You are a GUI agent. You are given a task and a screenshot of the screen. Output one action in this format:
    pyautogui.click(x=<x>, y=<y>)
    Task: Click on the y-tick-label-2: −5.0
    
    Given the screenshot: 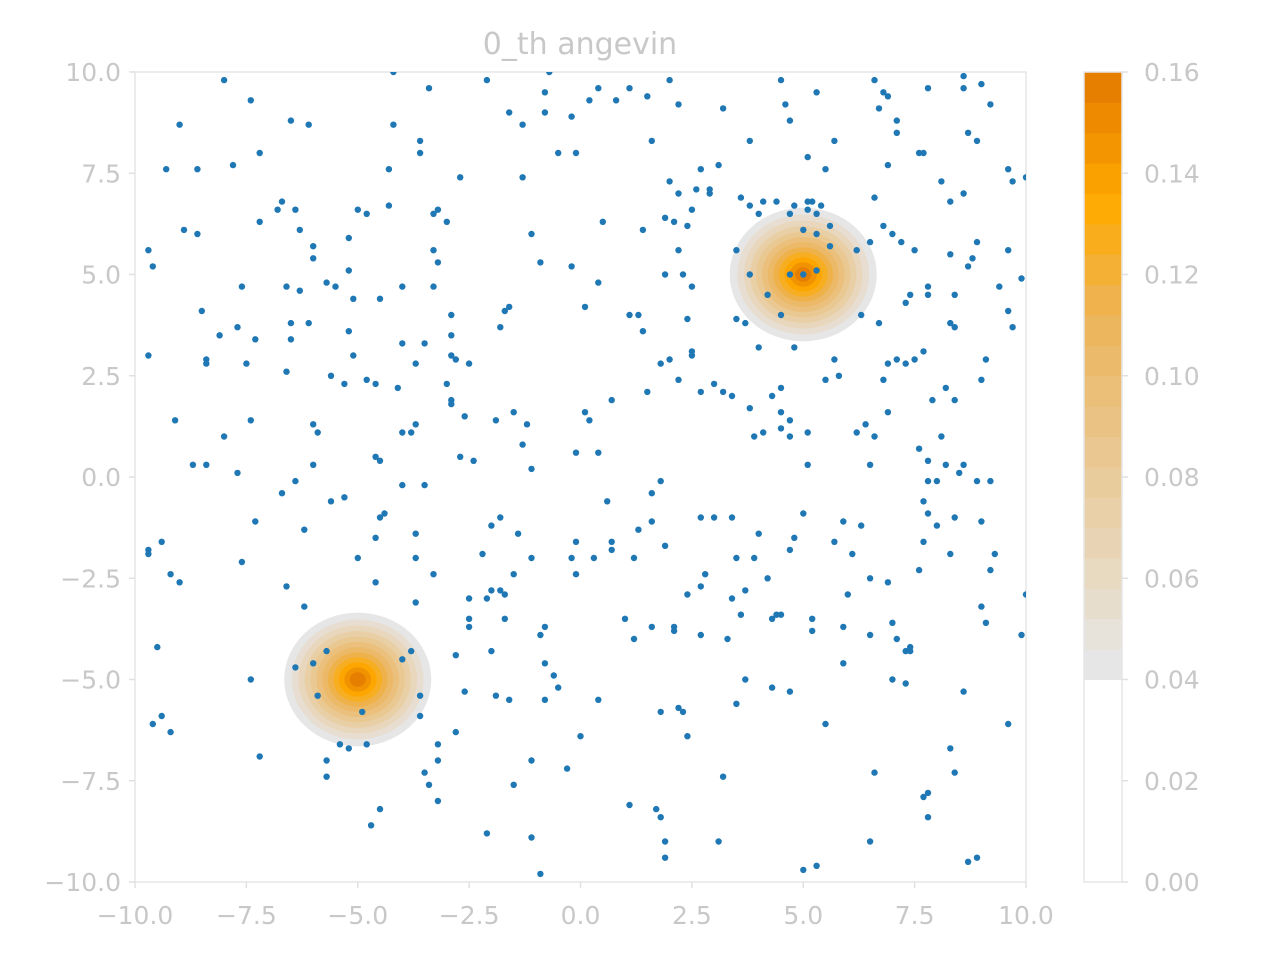 What is the action you would take?
    pyautogui.click(x=90, y=680)
    